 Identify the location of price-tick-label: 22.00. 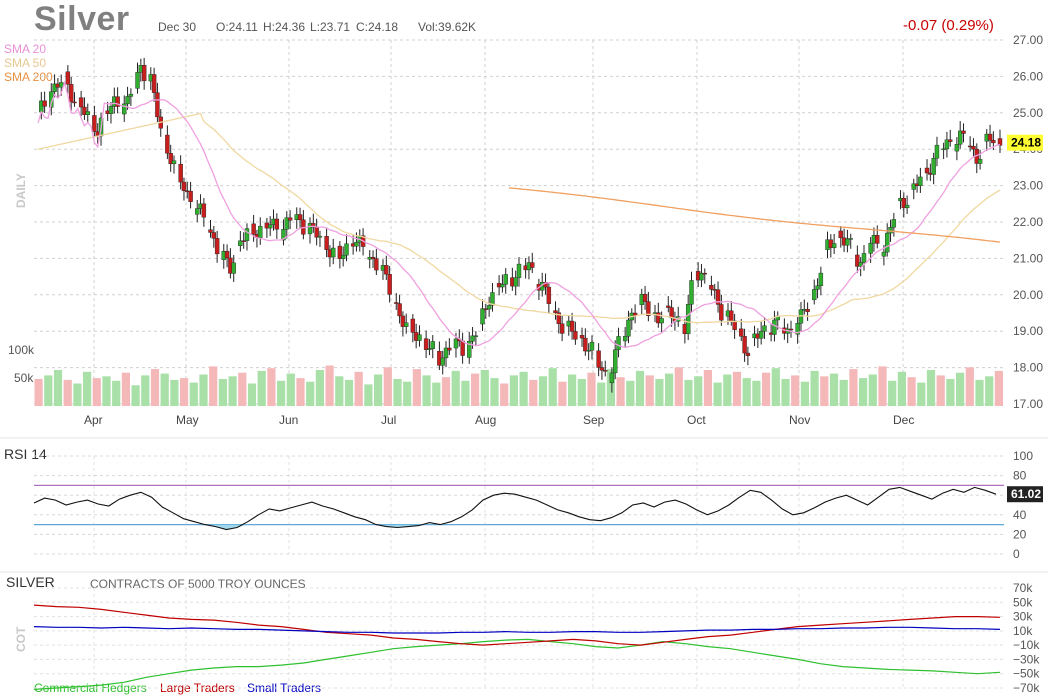
(1028, 222).